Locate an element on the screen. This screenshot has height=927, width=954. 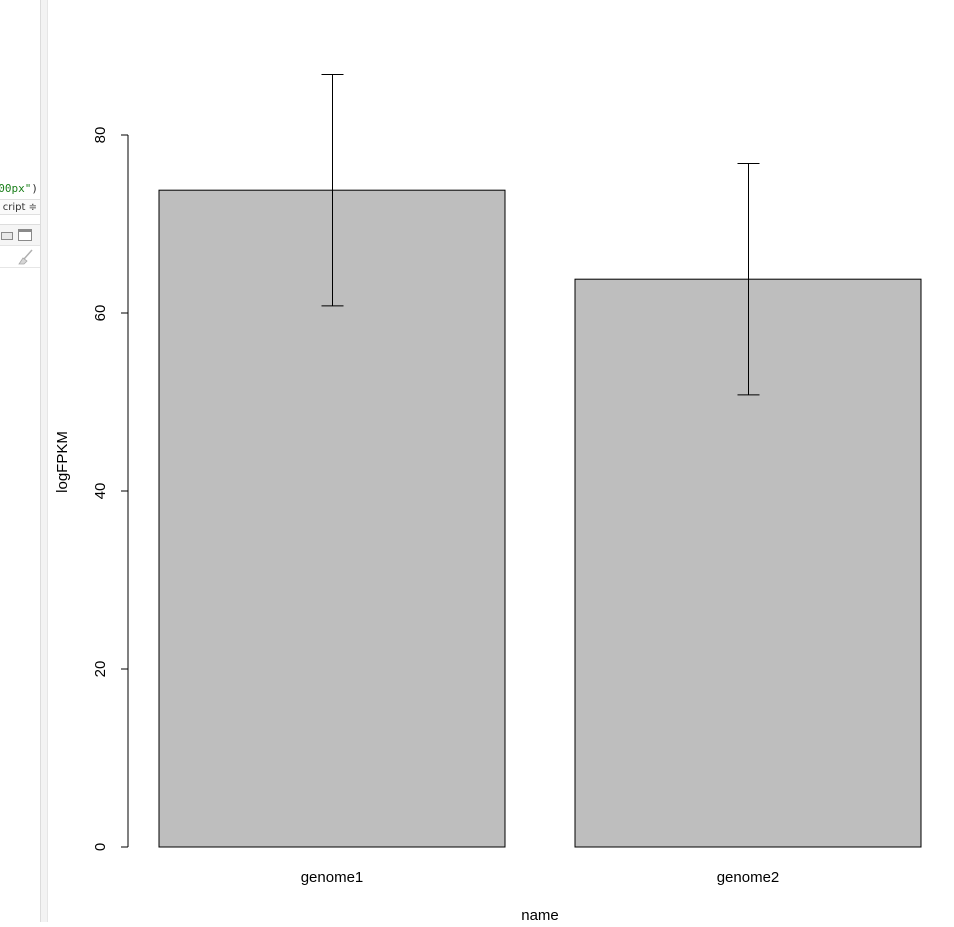
language-select-value: cript ≑ is located at coordinates (19, 207).